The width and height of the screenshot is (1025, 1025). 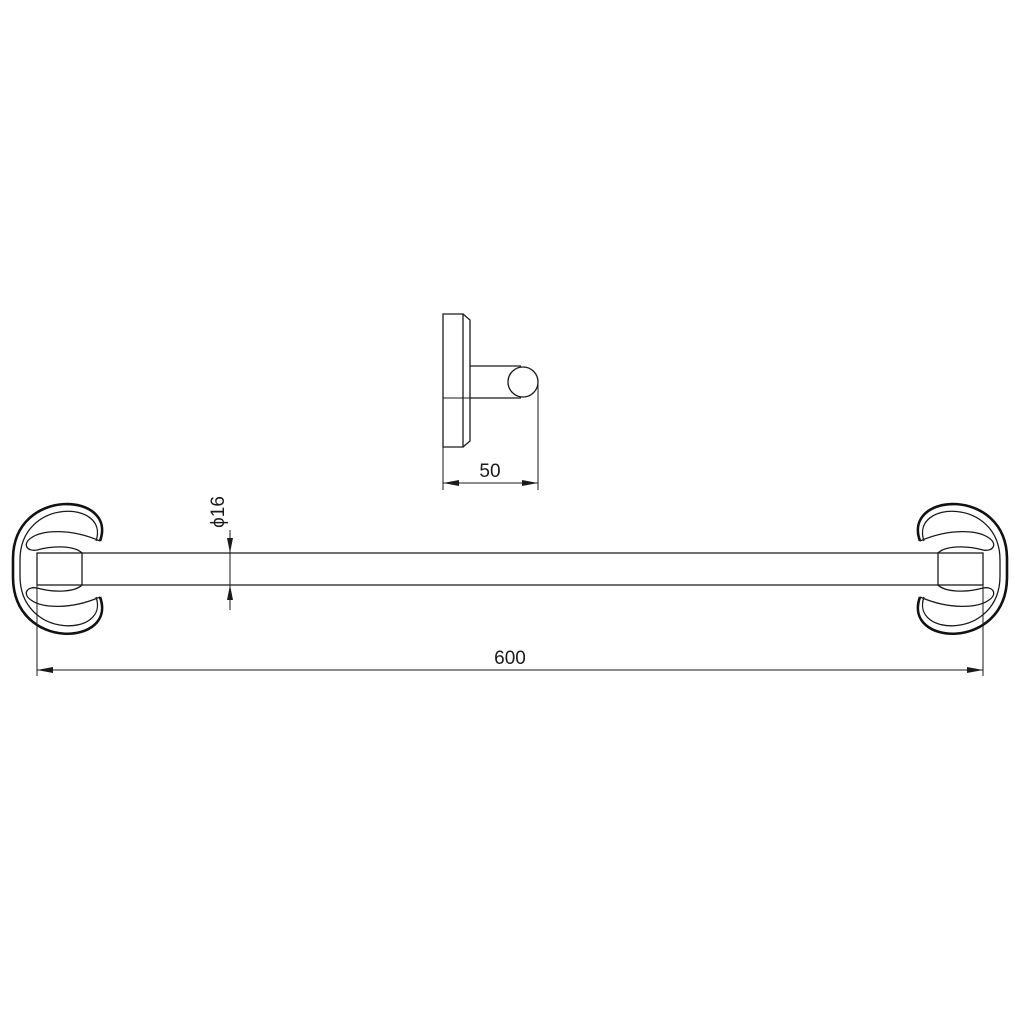 What do you see at coordinates (975, 670) in the screenshot?
I see `length-arrow-right` at bounding box center [975, 670].